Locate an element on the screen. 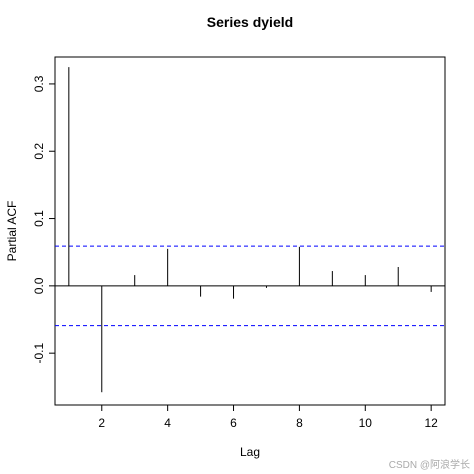 The height and width of the screenshot is (474, 474). x-tick-label: 6 is located at coordinates (233, 423).